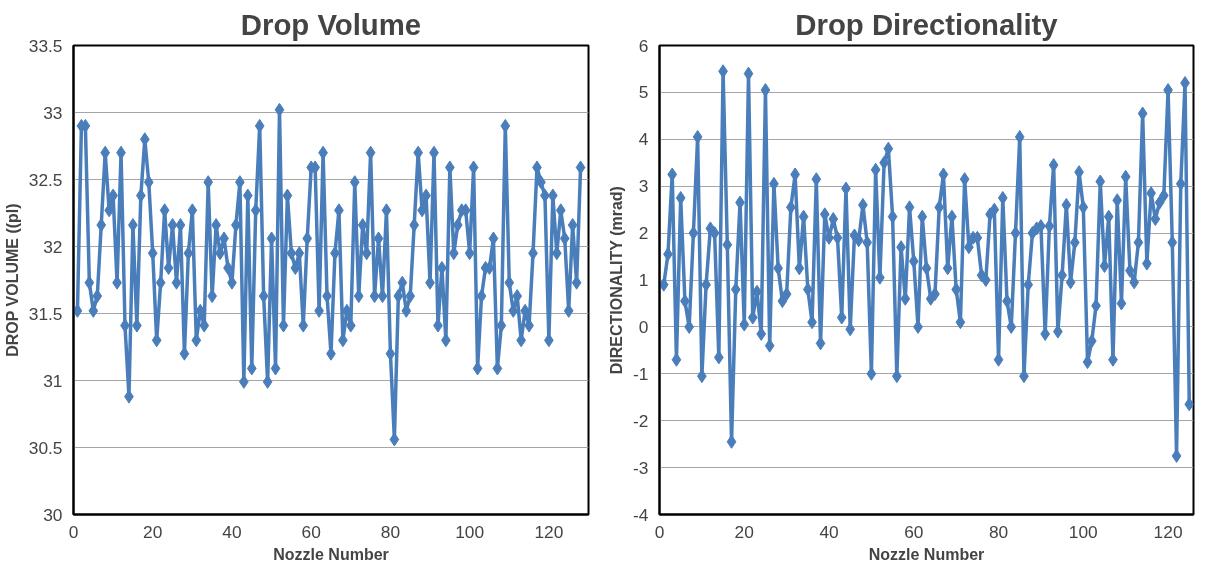 This screenshot has width=1217, height=572. What do you see at coordinates (643, 139) in the screenshot?
I see `y-tick-label: 4` at bounding box center [643, 139].